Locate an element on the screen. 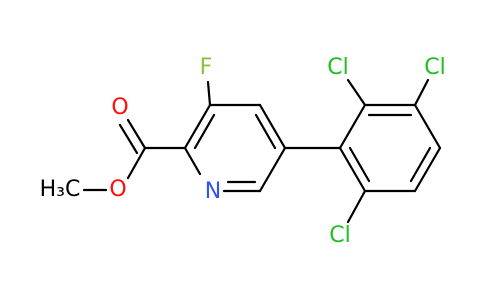 Image resolution: width=484 pixels, height=300 pixels. atom-label: F is located at coordinates (206, 67).